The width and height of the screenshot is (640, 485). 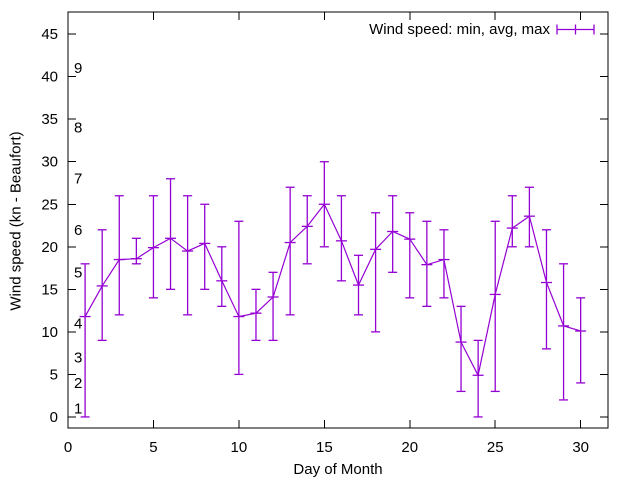 What do you see at coordinates (580, 447) in the screenshot?
I see `x-tick-label: 30` at bounding box center [580, 447].